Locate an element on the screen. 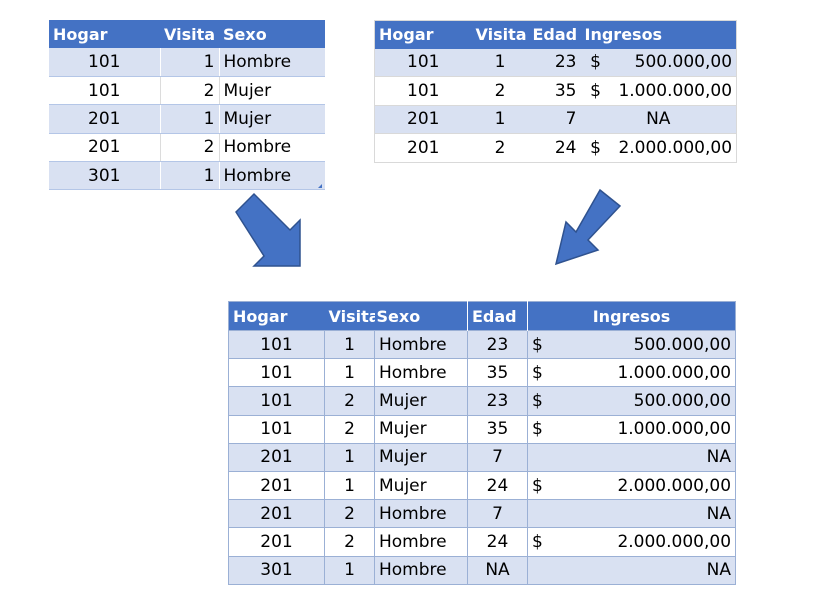  table-row: 301 1 Hombre is located at coordinates (187, 176).